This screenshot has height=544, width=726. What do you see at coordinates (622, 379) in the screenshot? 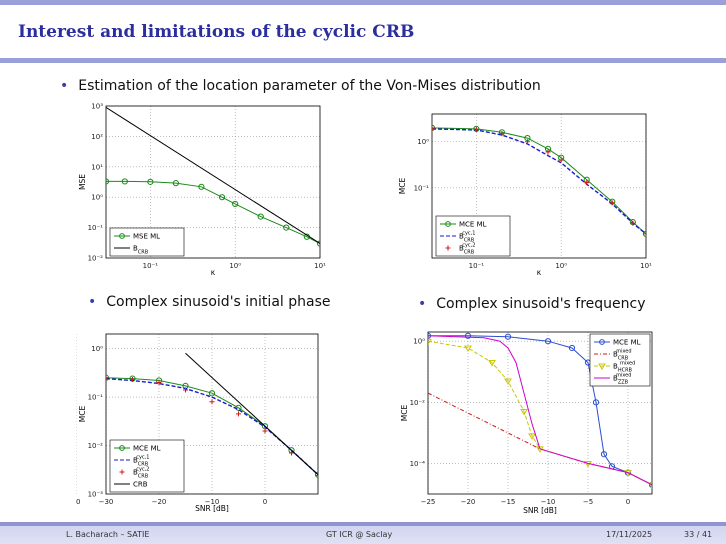
I see `legend-label: BZZBmixed` at bounding box center [622, 379].